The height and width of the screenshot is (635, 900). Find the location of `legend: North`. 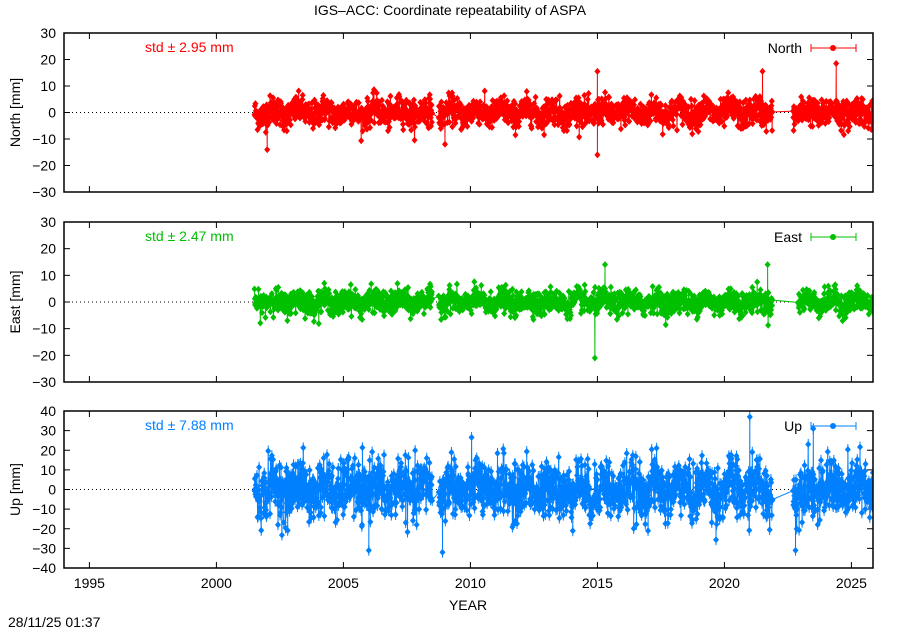

legend: North is located at coordinates (812, 48).